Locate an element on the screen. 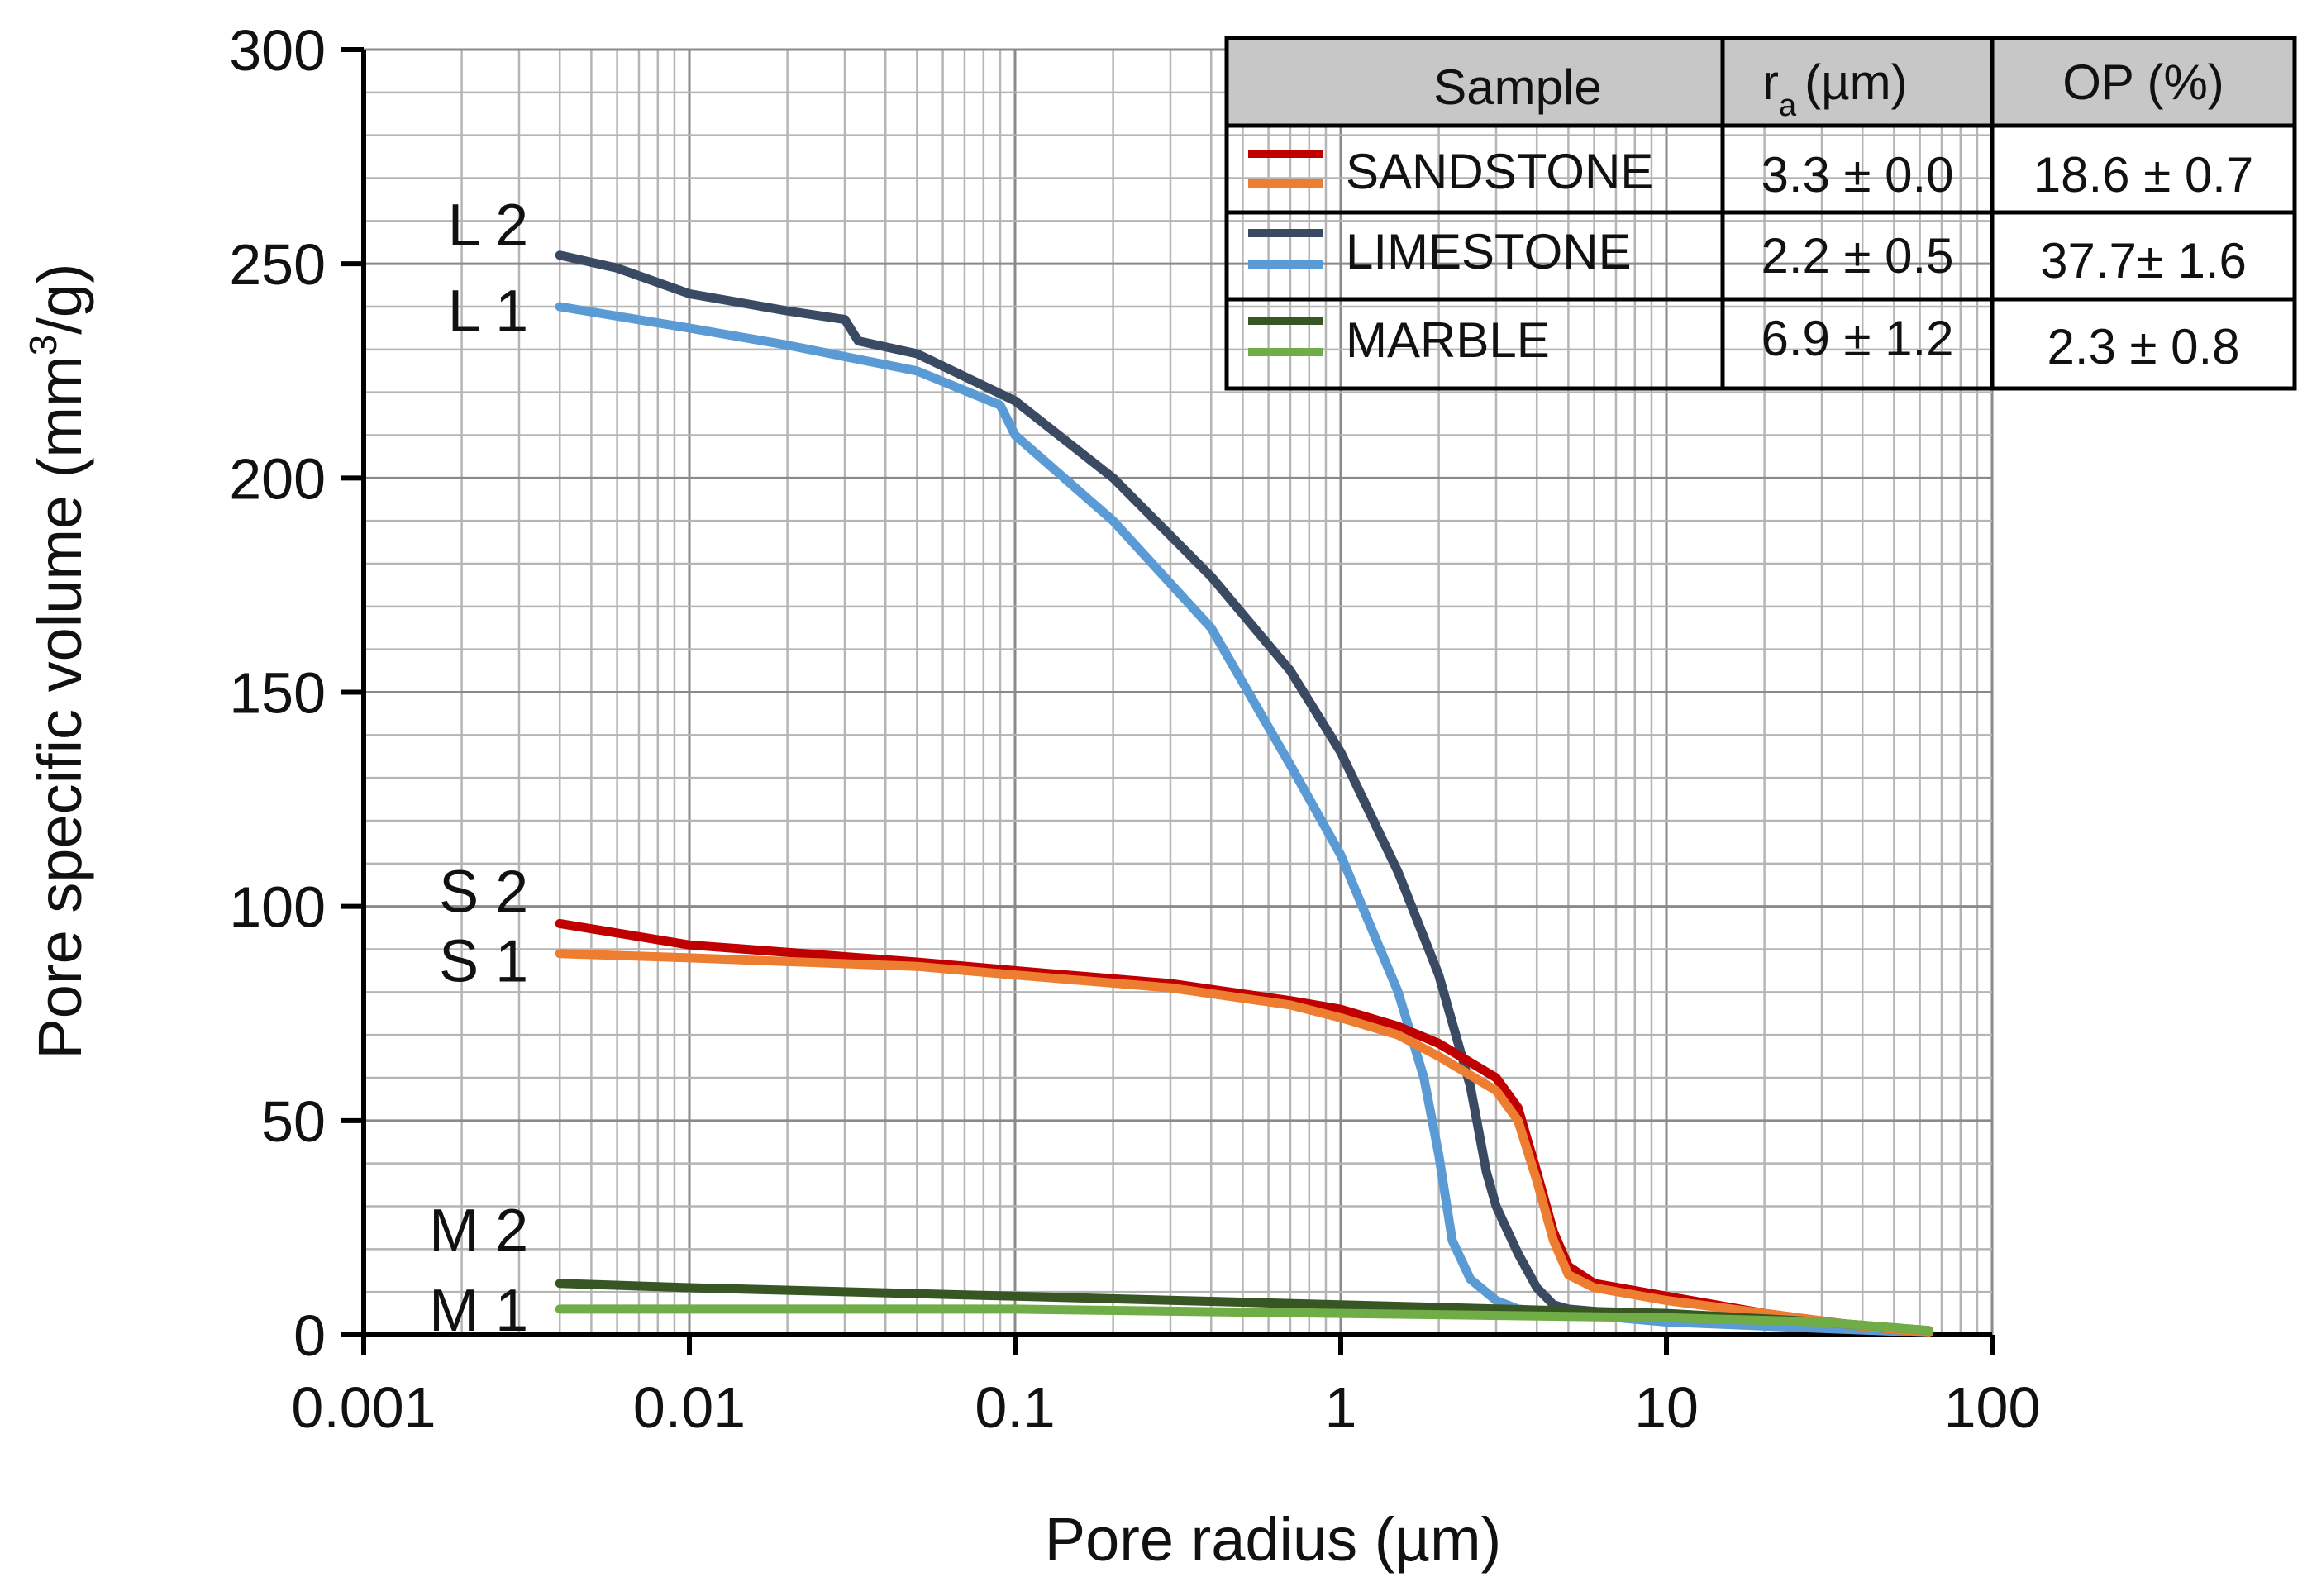 This screenshot has height=1596, width=2312. x-tick-label: 1 is located at coordinates (1341, 1407).